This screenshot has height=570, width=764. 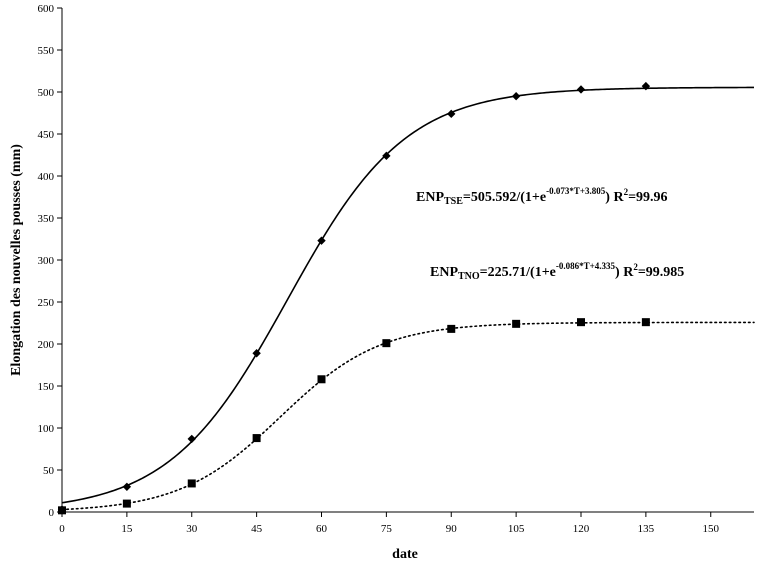 What do you see at coordinates (516, 529) in the screenshot?
I see `x-tick-label: 105` at bounding box center [516, 529].